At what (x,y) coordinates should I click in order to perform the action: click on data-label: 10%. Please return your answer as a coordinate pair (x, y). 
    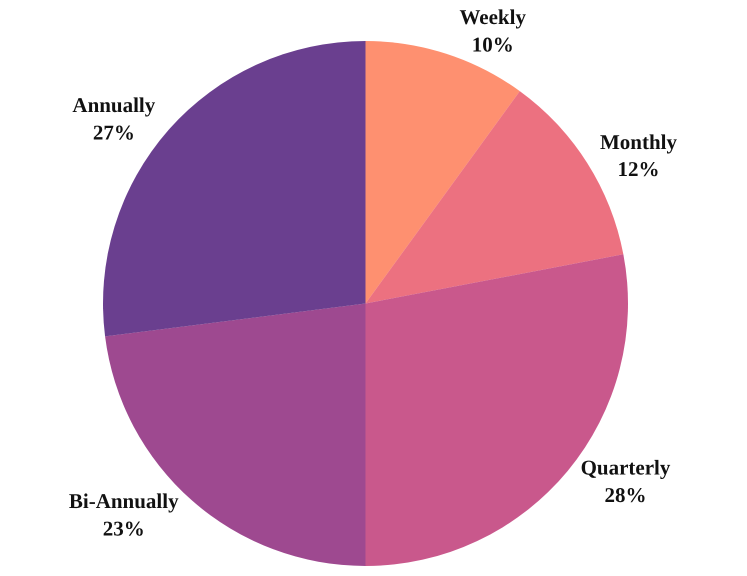
    Looking at the image, I should click on (493, 44).